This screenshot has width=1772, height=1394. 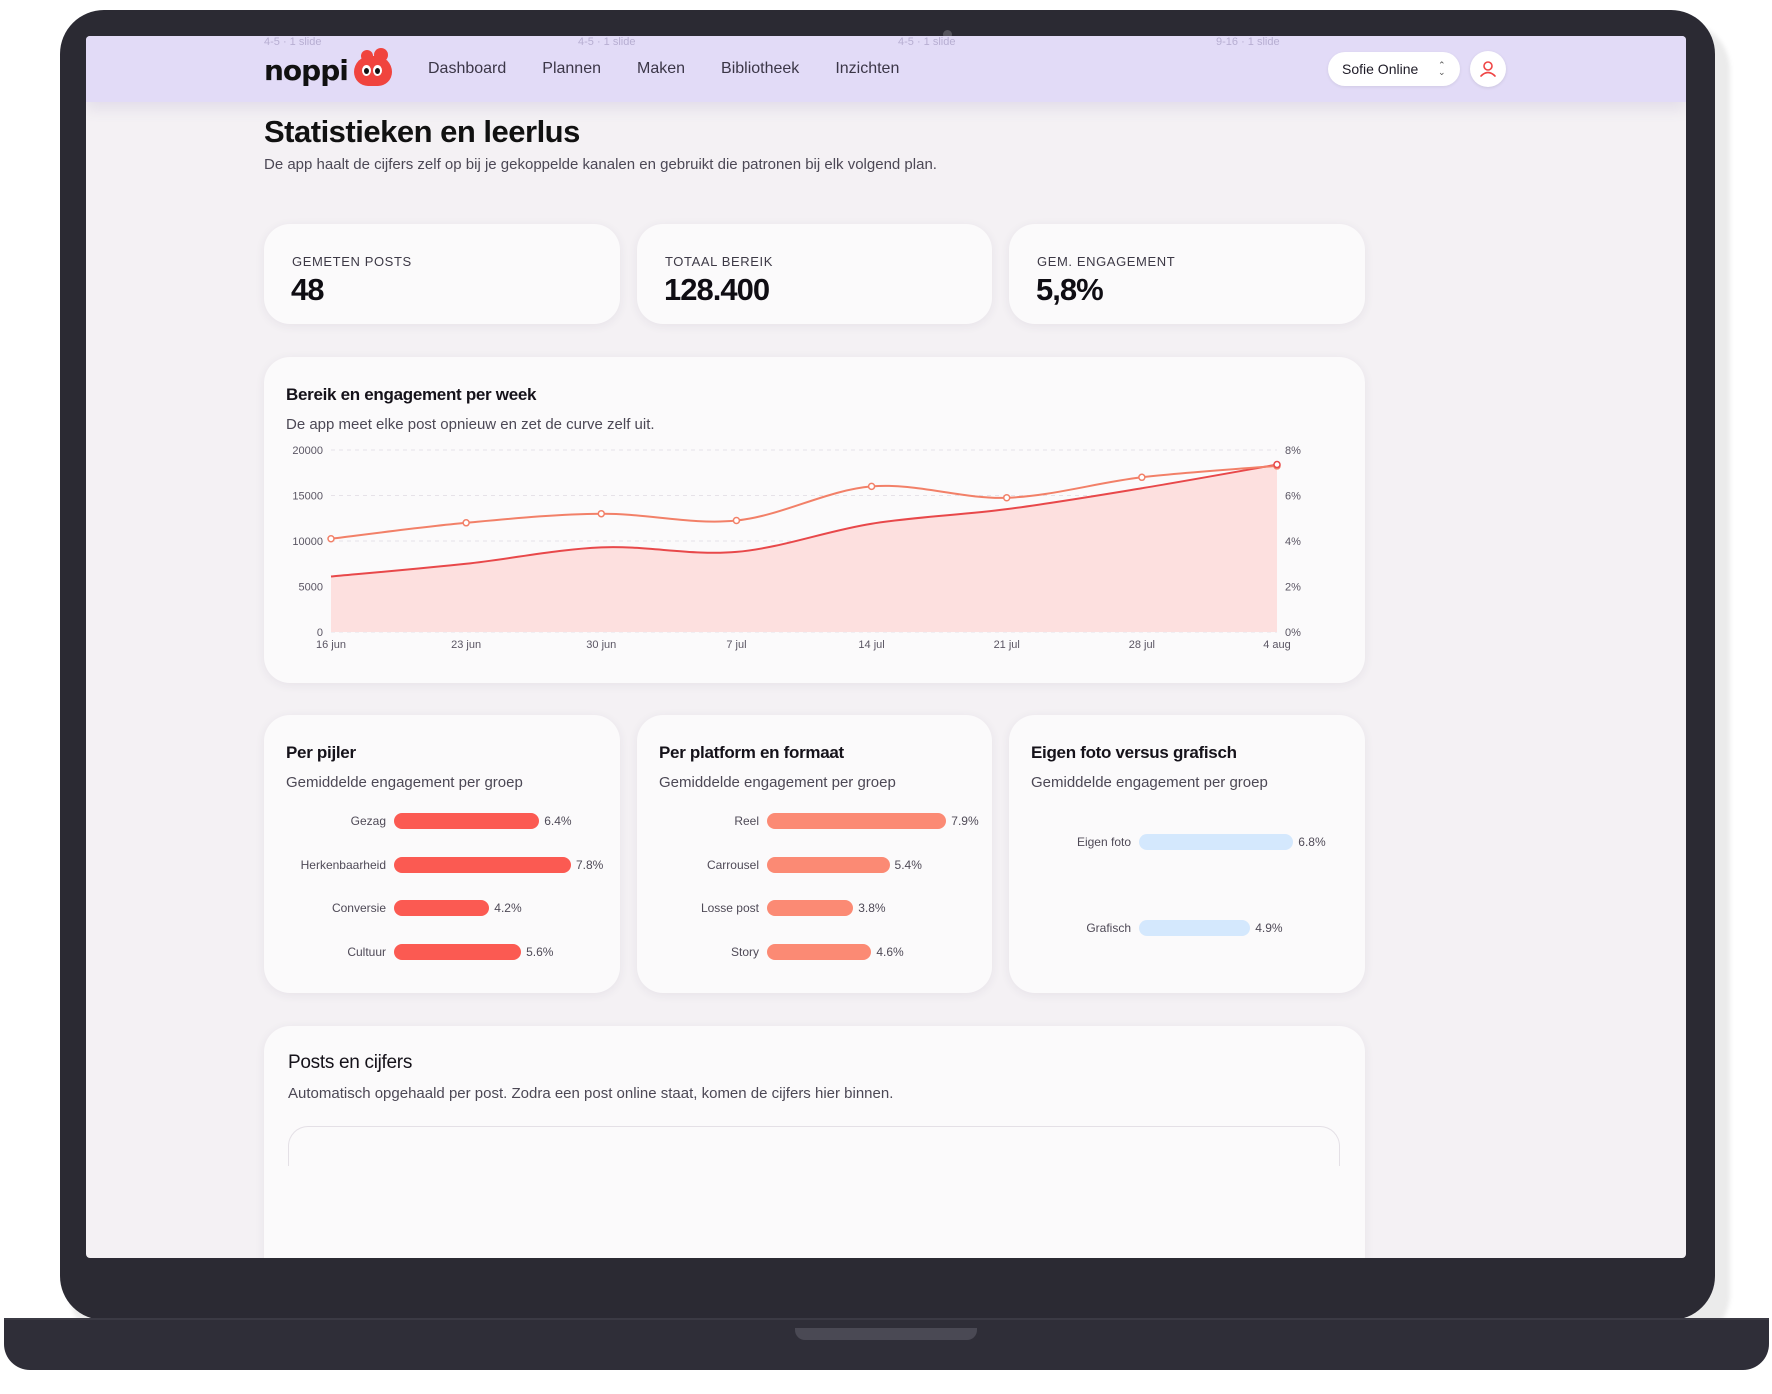 I want to click on card-title: Posts en cijfers, so click(x=350, y=1062).